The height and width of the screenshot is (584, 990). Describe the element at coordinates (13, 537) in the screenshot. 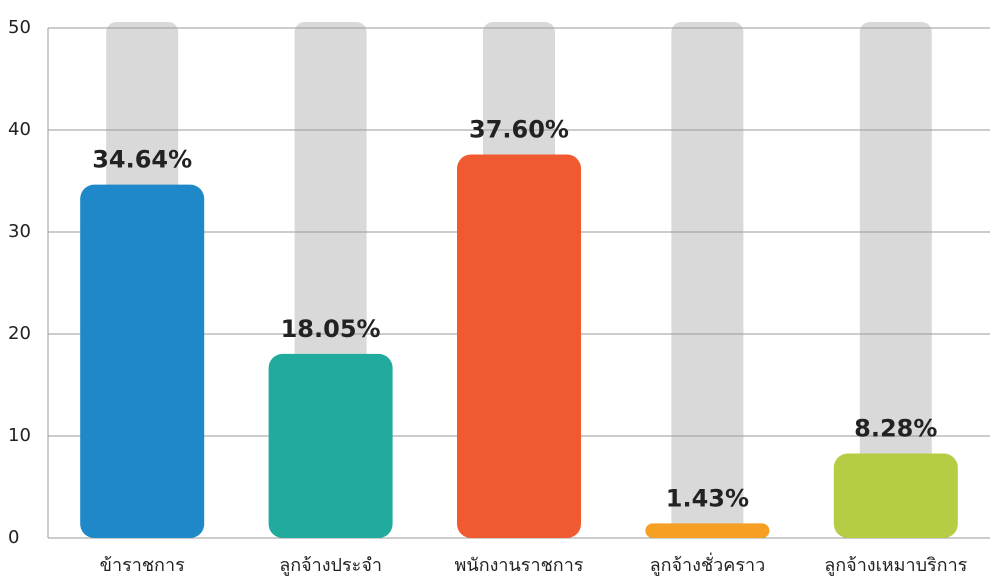

I see `y-tick-label: 0` at that location.